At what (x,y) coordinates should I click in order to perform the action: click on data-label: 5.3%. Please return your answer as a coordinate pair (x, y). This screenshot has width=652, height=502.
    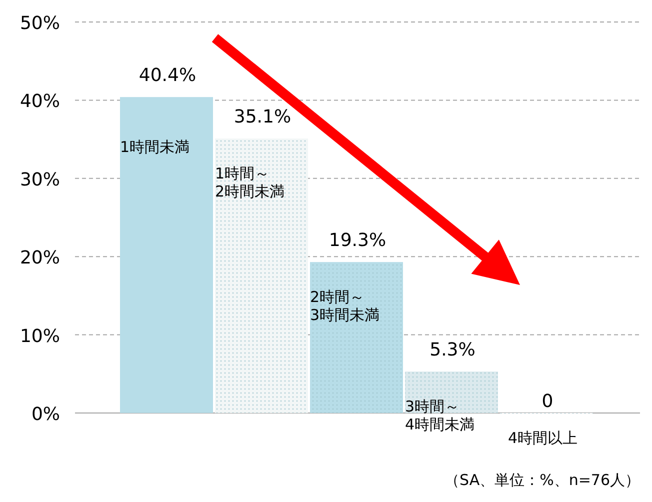
    Looking at the image, I should click on (453, 350).